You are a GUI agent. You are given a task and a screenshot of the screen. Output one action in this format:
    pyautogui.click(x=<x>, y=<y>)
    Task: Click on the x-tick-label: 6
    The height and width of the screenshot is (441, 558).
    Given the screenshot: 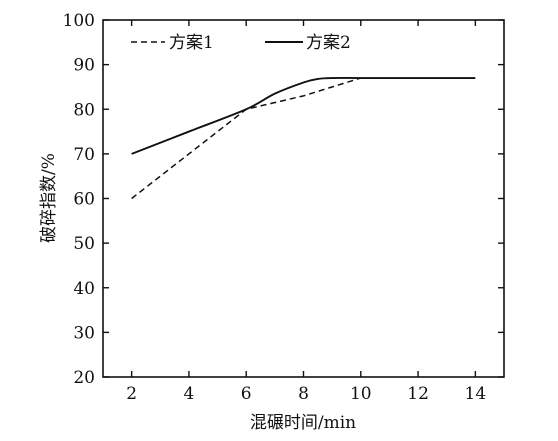 What is the action you would take?
    pyautogui.click(x=246, y=394)
    